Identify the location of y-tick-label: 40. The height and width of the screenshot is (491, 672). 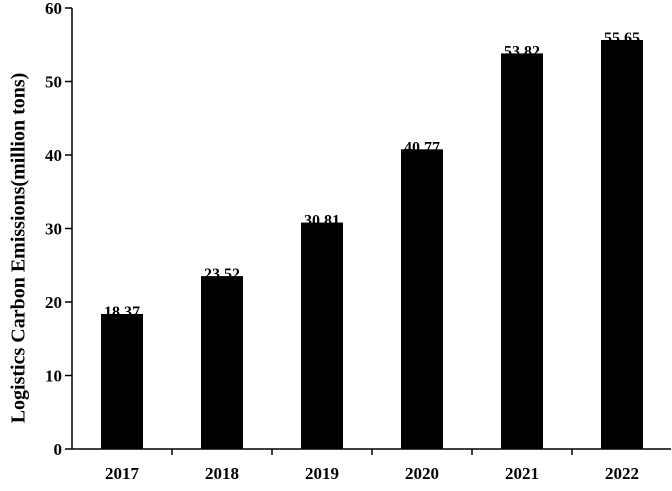
(53, 155).